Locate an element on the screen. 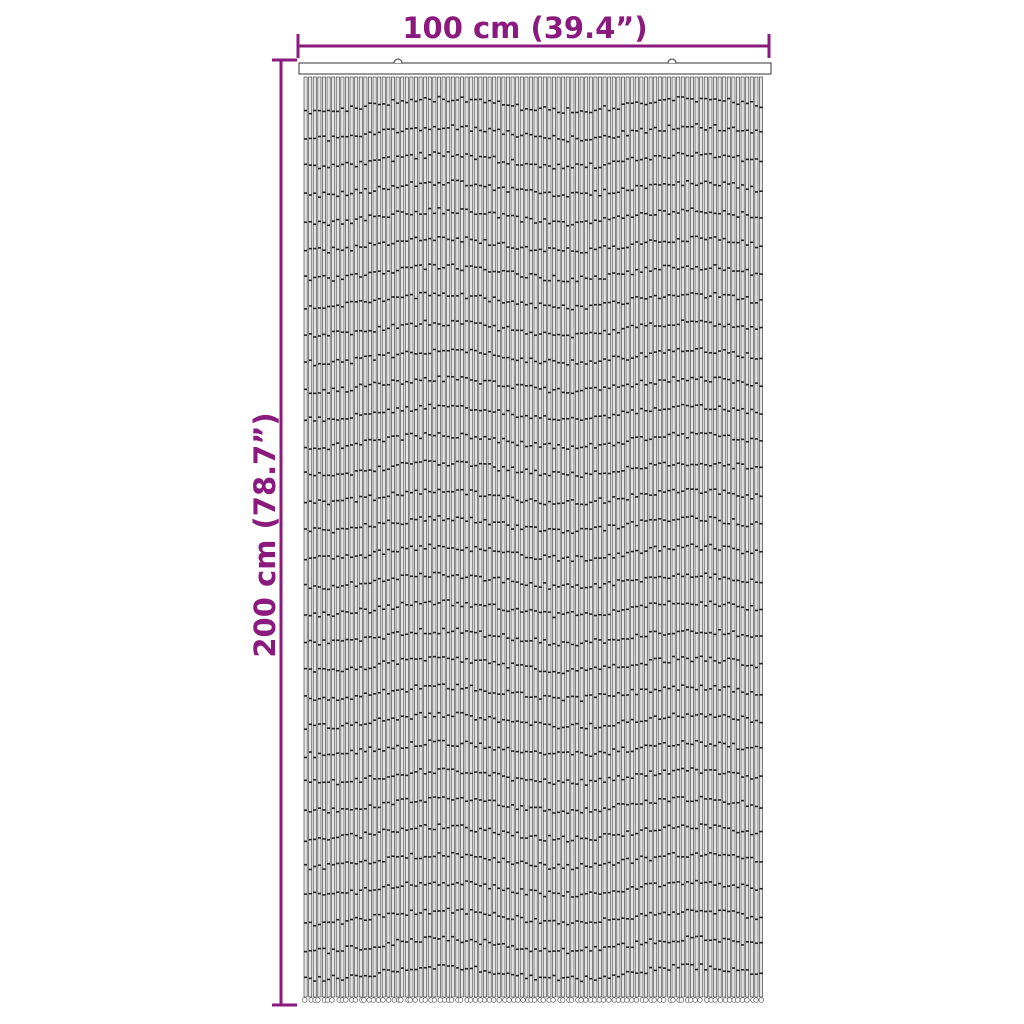  height-label: 200 cm (78.7”) is located at coordinates (265, 534).